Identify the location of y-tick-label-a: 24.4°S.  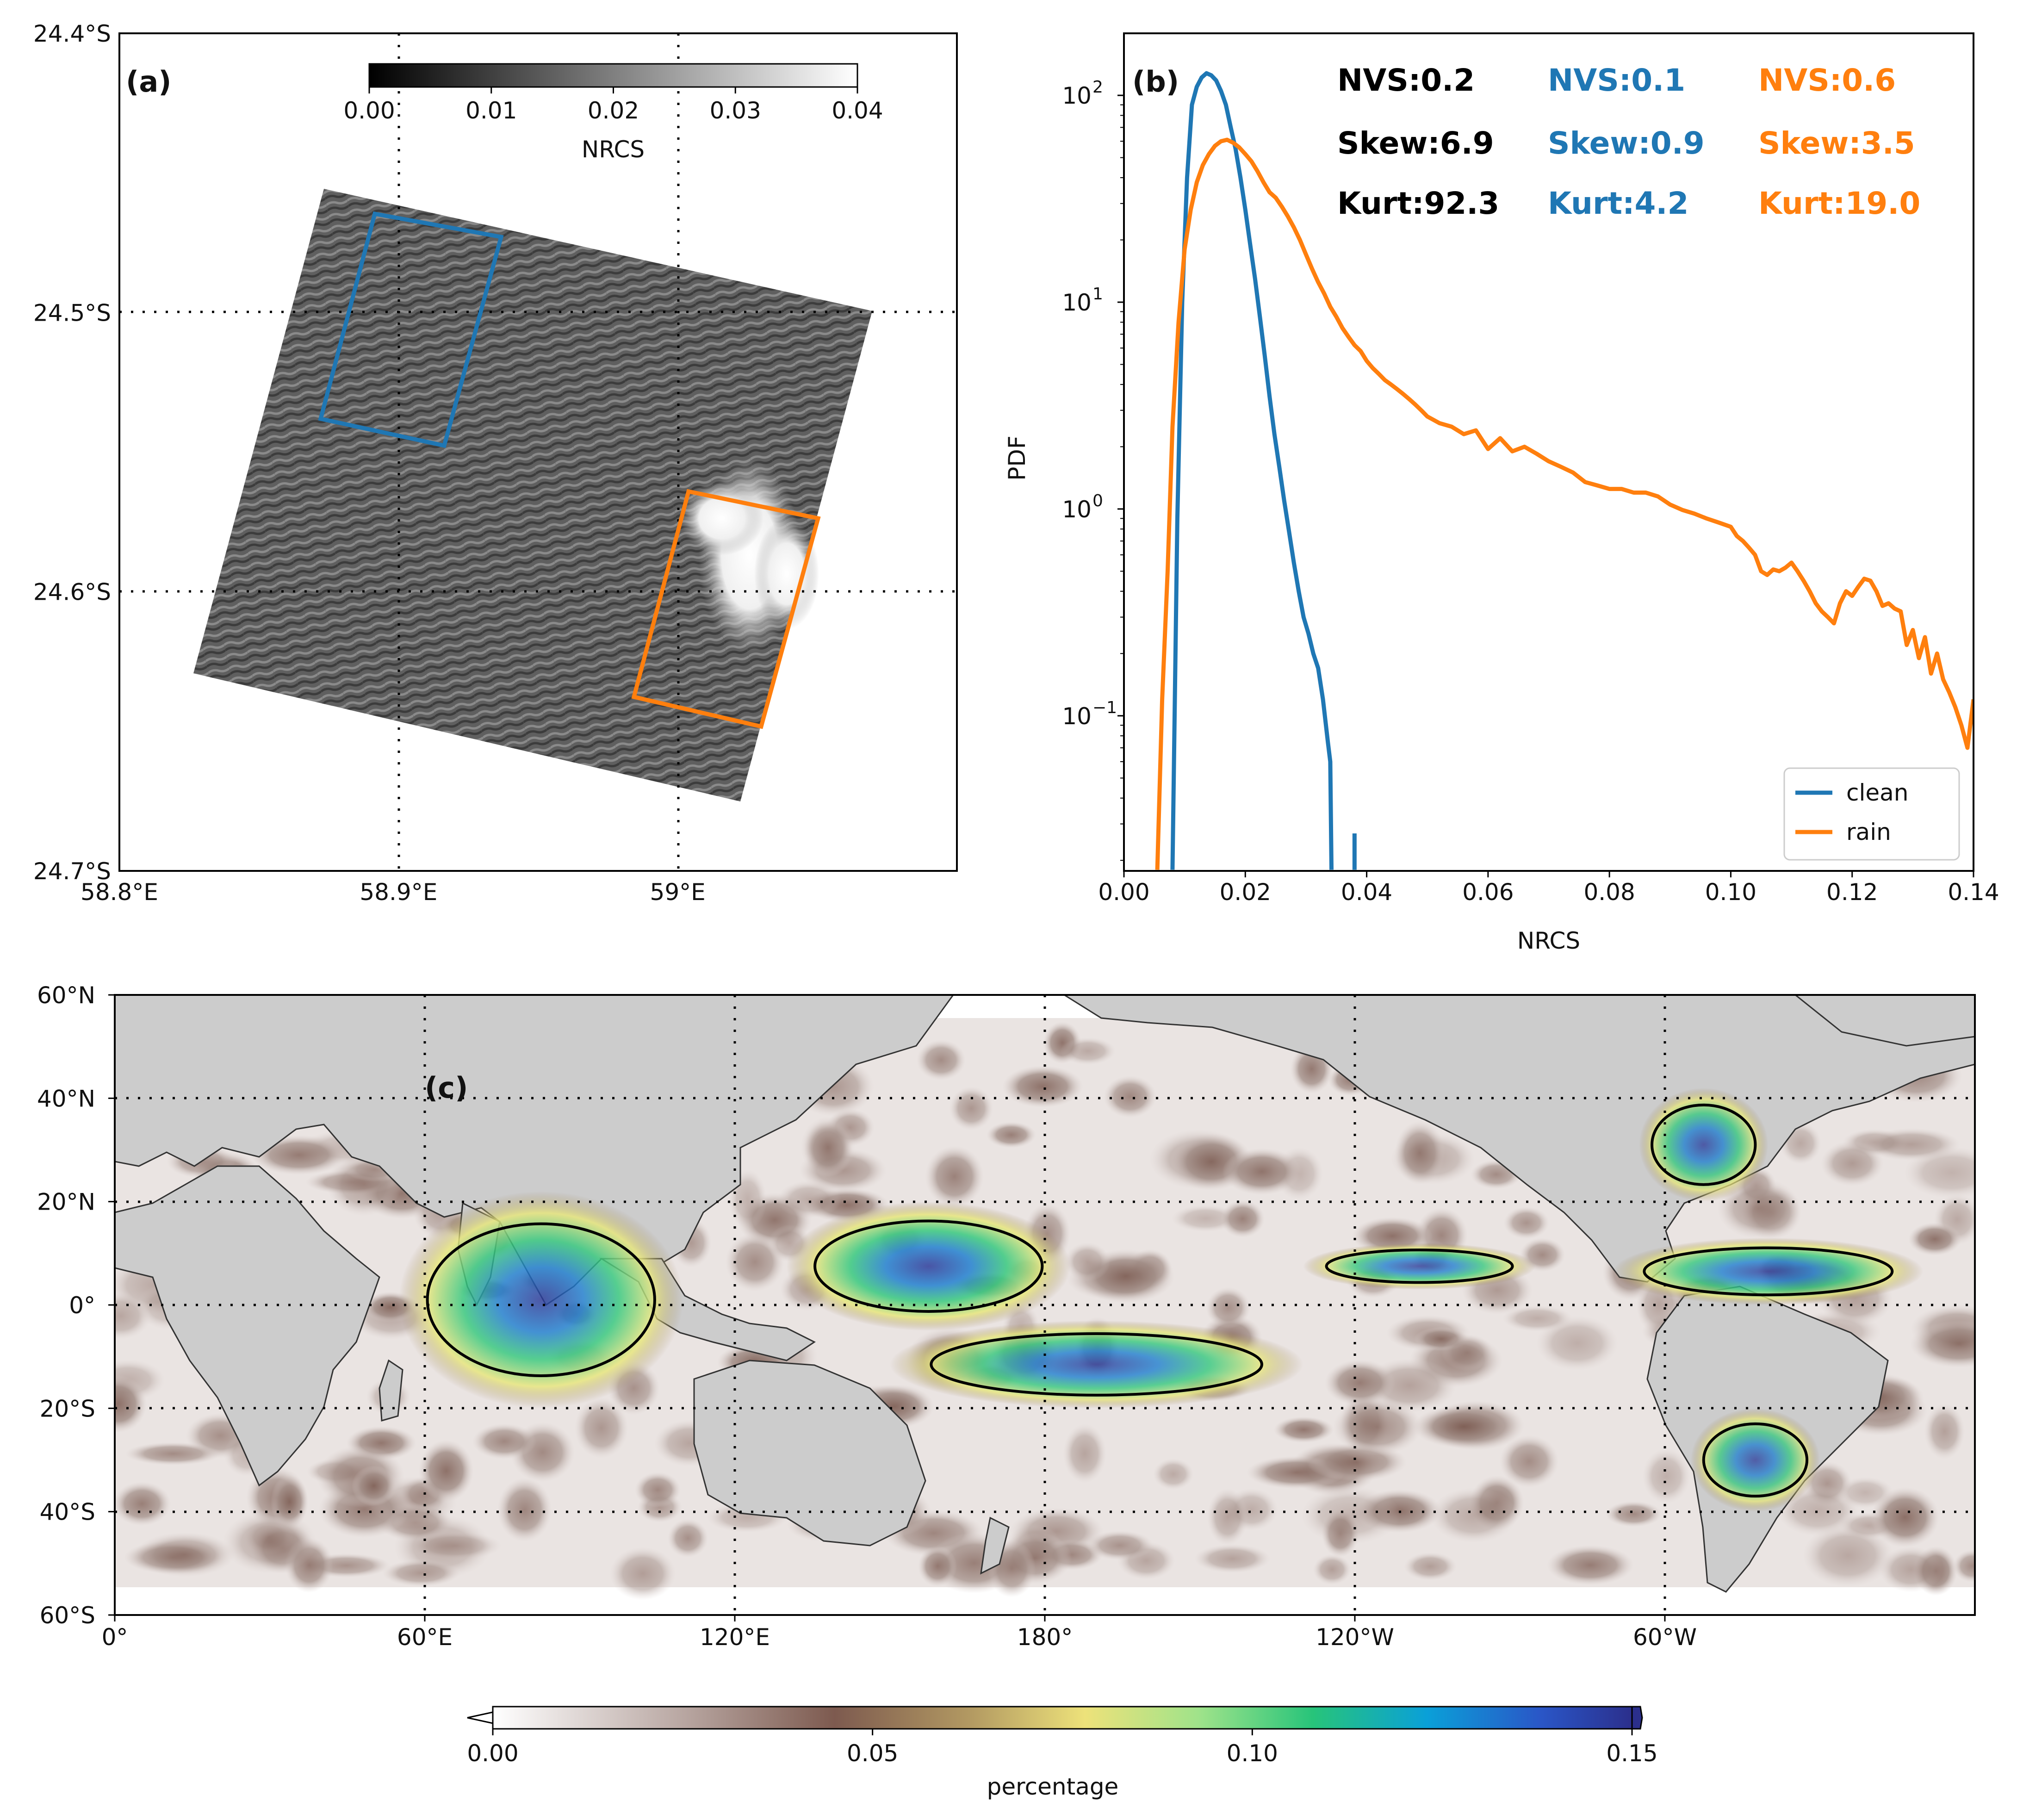
(72, 33).